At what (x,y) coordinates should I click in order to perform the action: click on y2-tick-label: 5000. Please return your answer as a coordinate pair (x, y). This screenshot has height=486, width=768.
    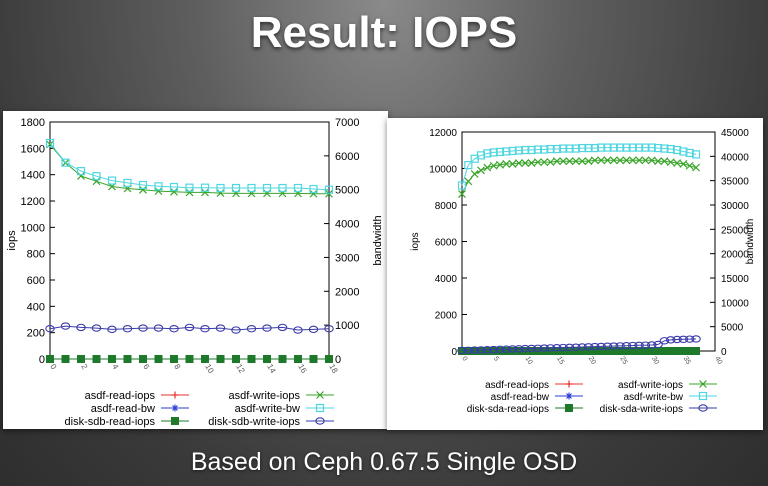
    Looking at the image, I should click on (732, 328).